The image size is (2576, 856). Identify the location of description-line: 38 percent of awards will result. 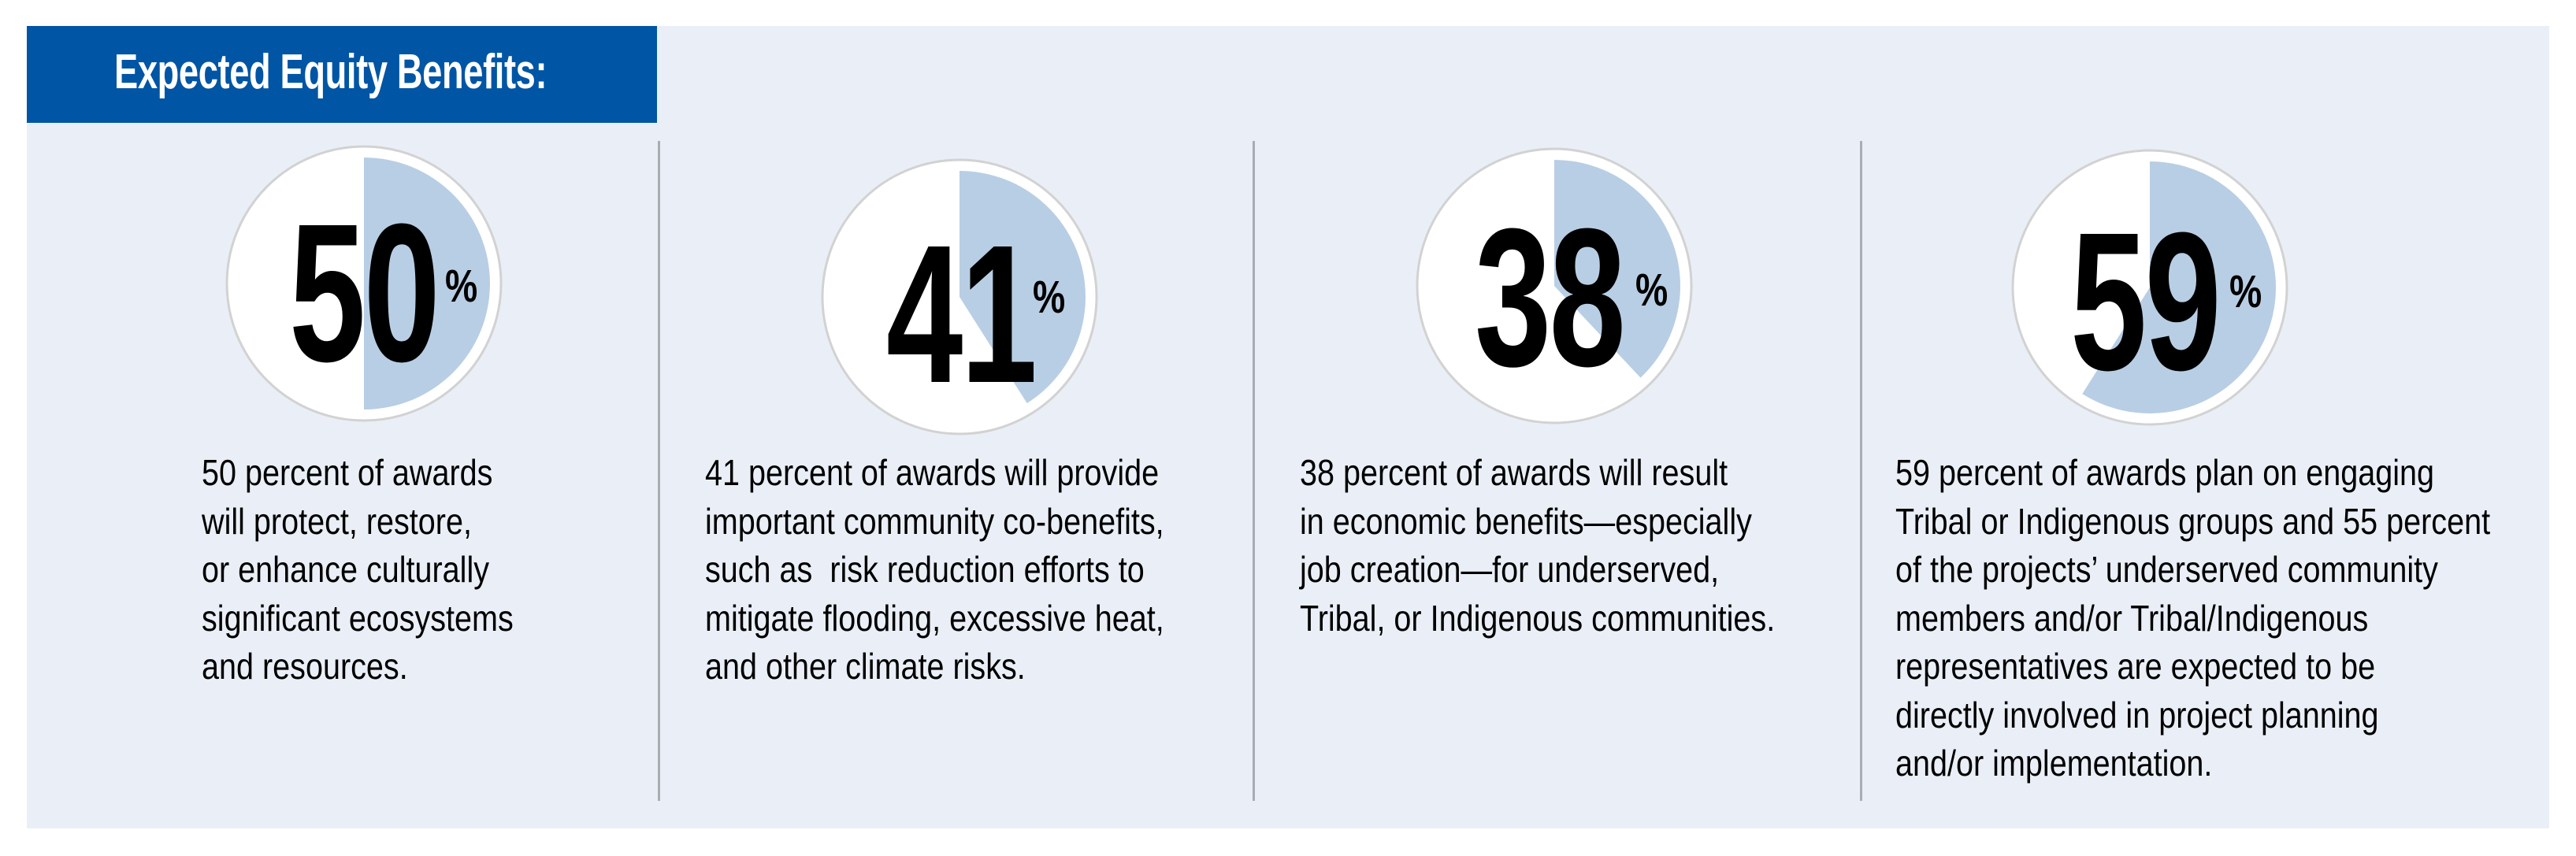
(1514, 472).